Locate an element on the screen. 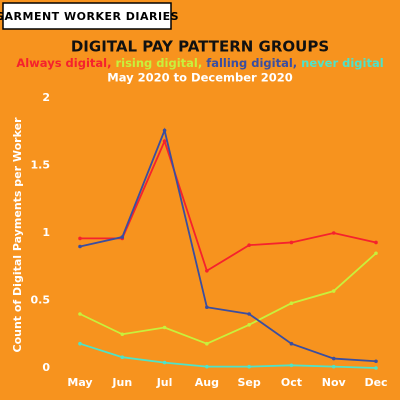  x-tick-label: Dec is located at coordinates (375, 382).